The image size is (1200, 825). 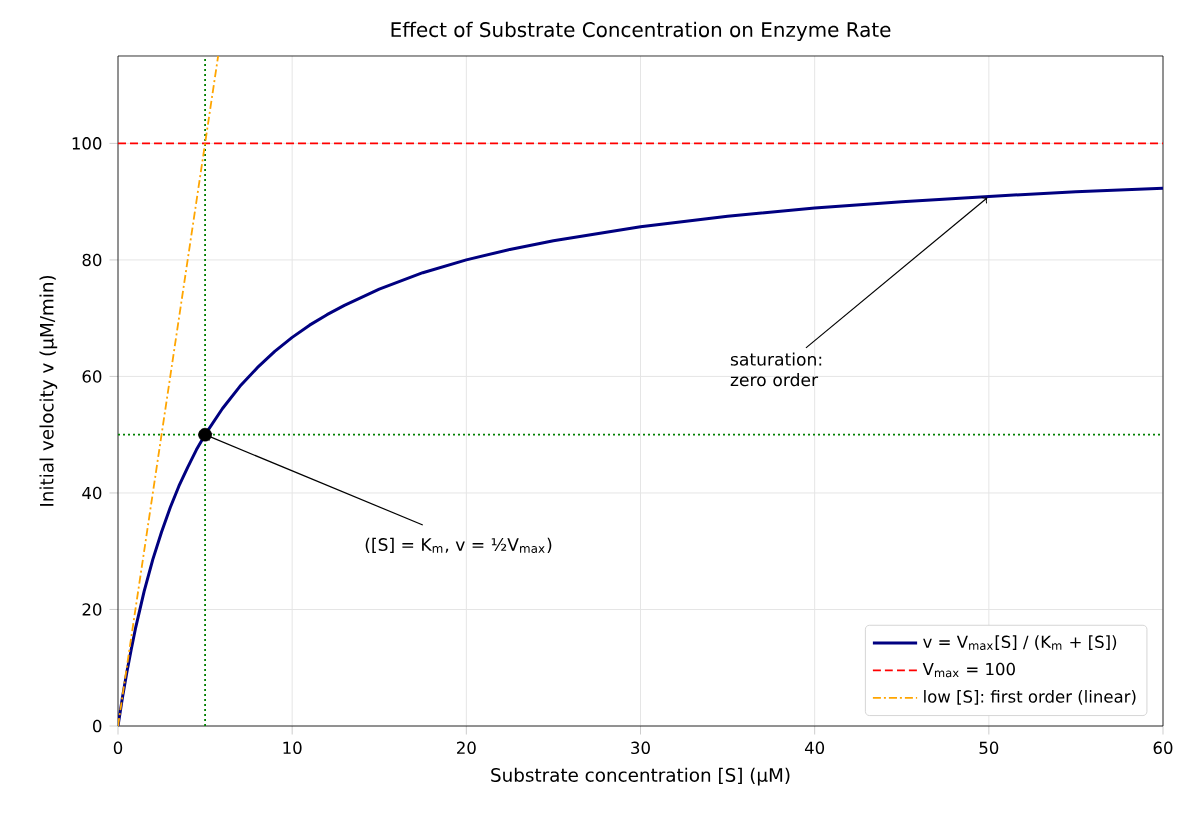 I want to click on y-tick-label: 60, so click(x=92, y=376).